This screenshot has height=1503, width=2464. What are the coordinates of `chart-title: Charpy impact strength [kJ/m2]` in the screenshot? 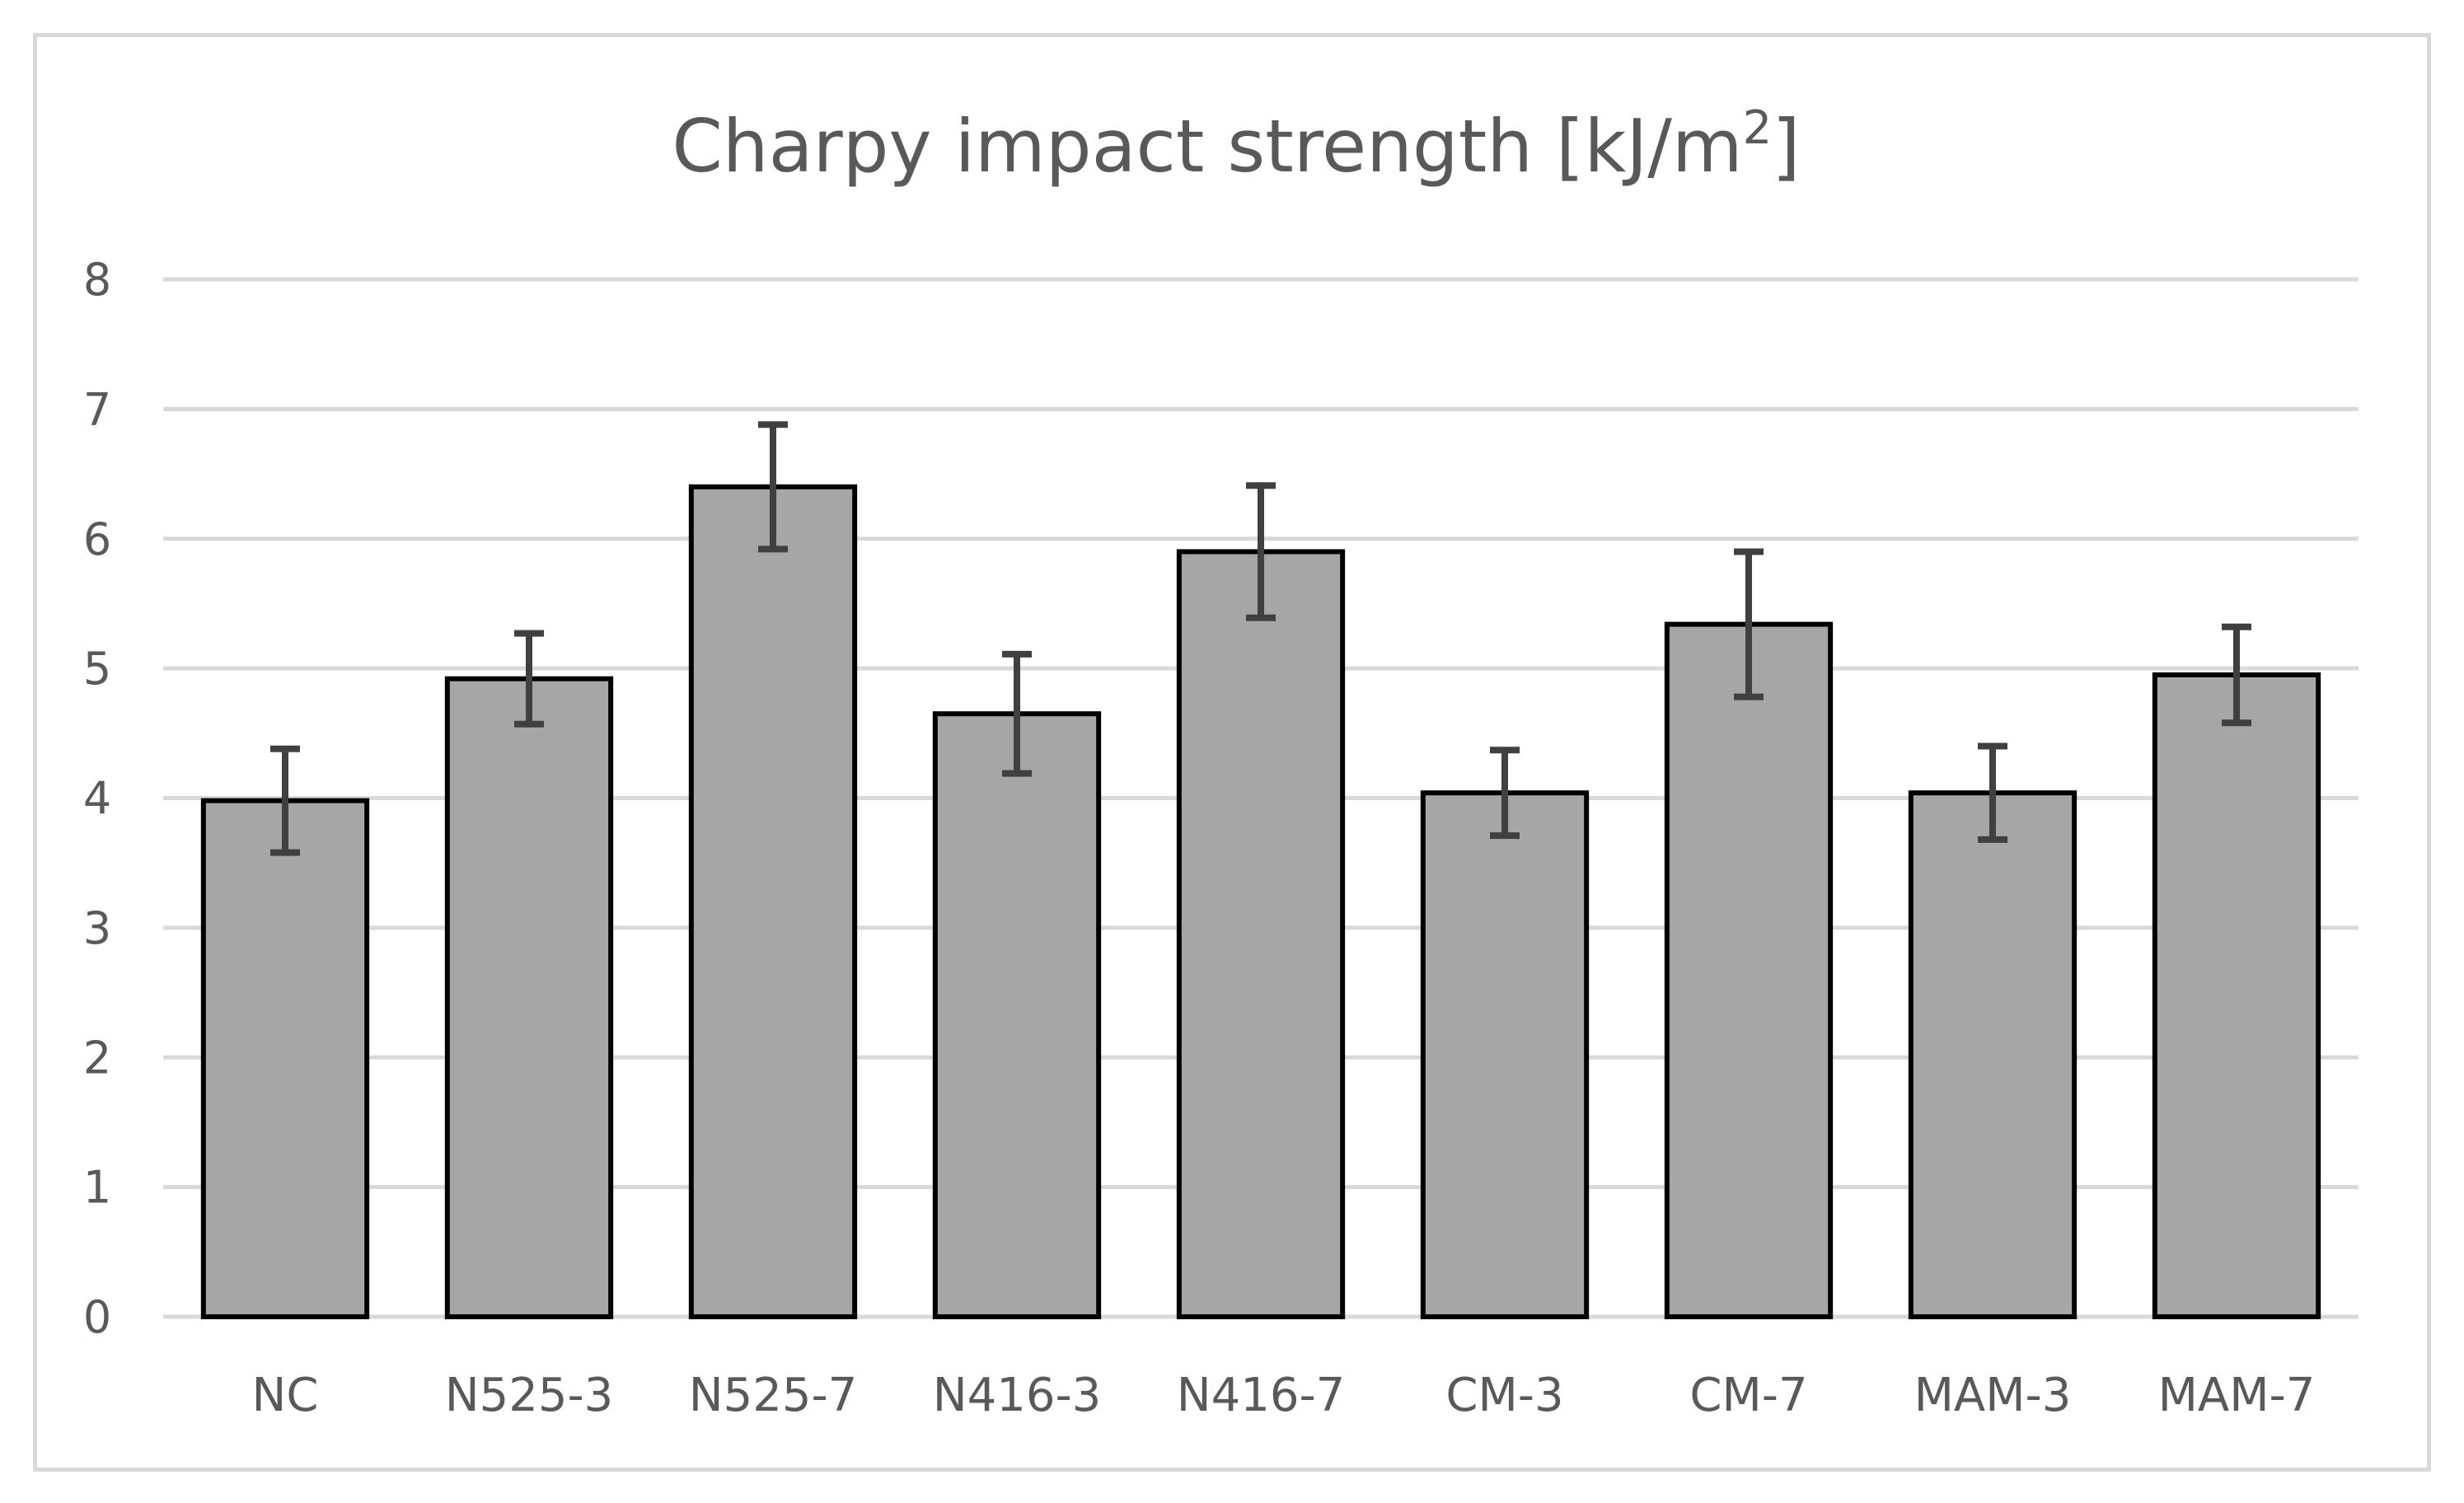 It's located at (1236, 145).